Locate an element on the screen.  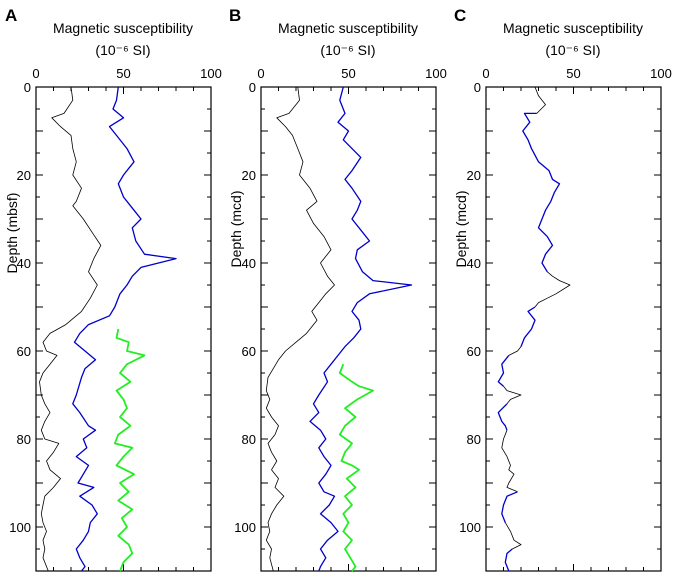
panel-label: A is located at coordinates (11, 15).